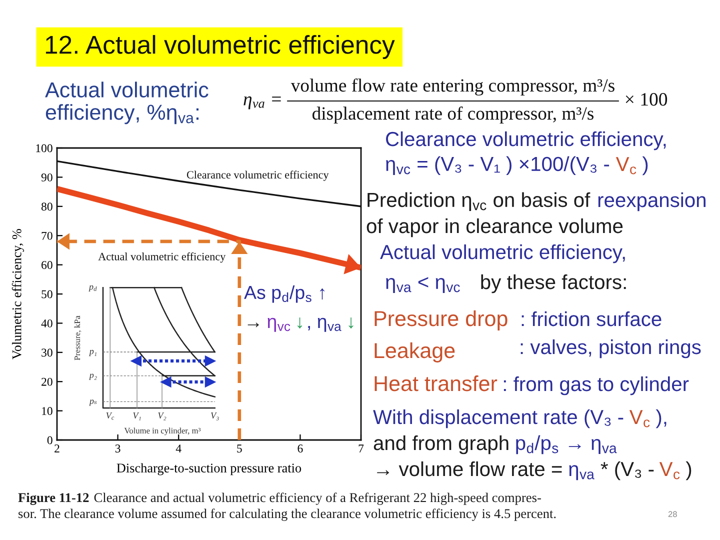 This screenshot has width=720, height=540. I want to click on y-tick-label: 10, so click(47, 411).